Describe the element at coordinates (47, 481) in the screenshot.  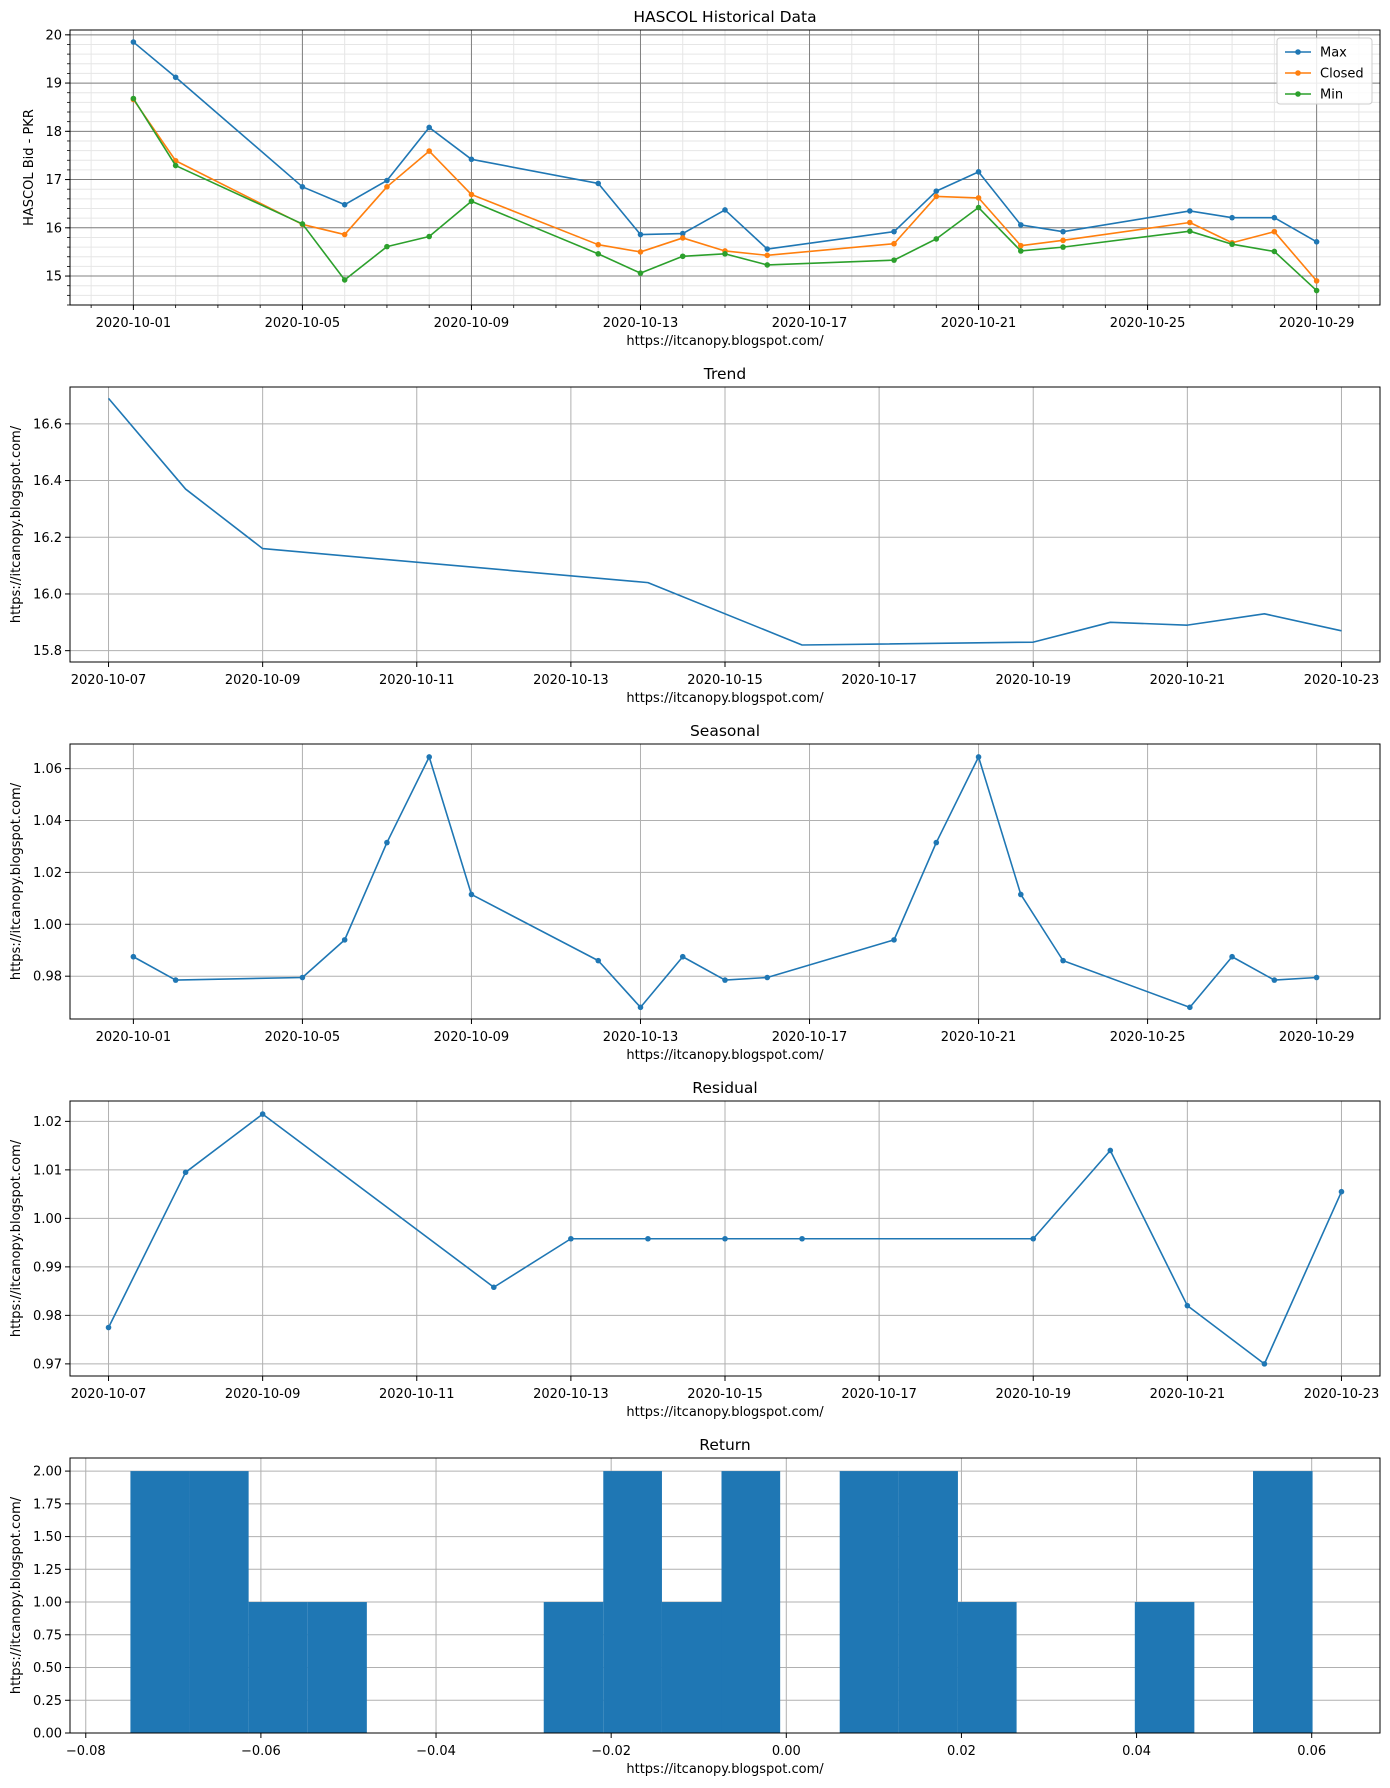
I see `y-tick-label: 16.4` at that location.